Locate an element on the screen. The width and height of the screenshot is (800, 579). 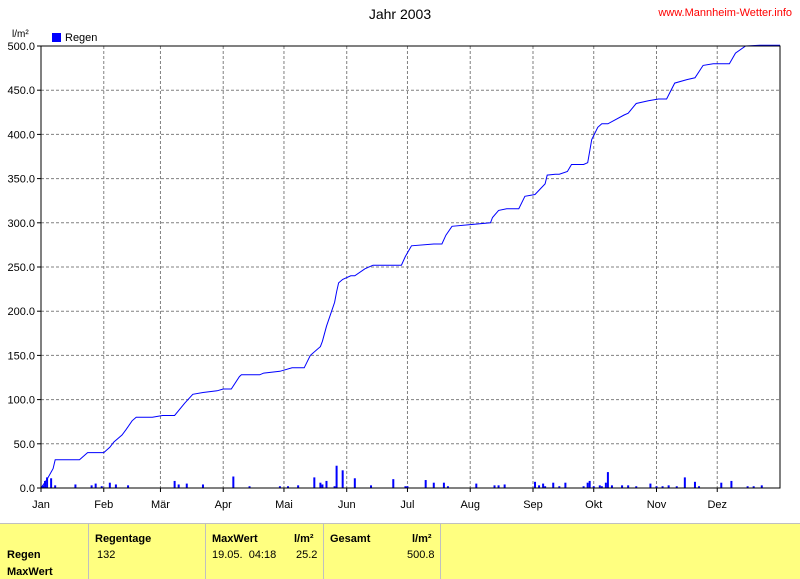
y-tick-label: 200.0 is located at coordinates (21, 312).